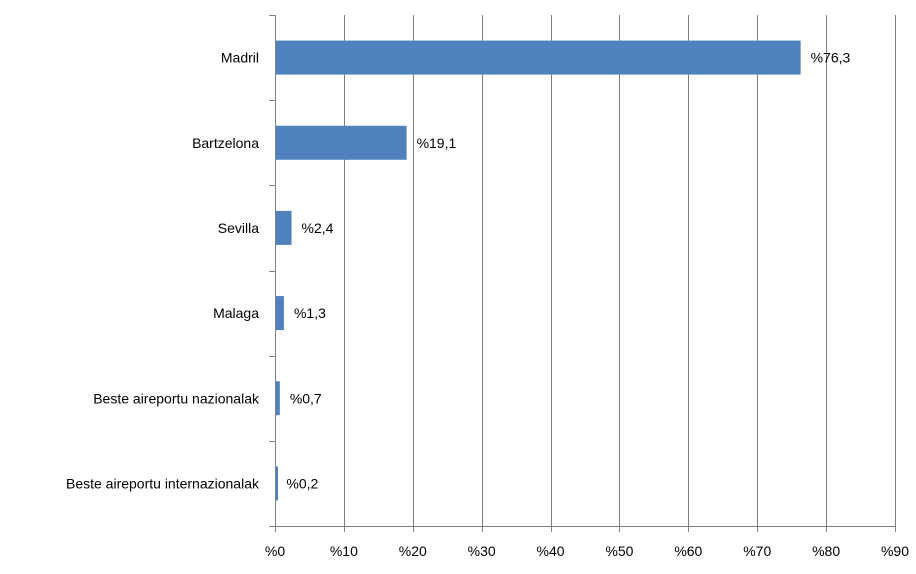  What do you see at coordinates (895, 551) in the screenshot?
I see `x-tick-label-9: %90` at bounding box center [895, 551].